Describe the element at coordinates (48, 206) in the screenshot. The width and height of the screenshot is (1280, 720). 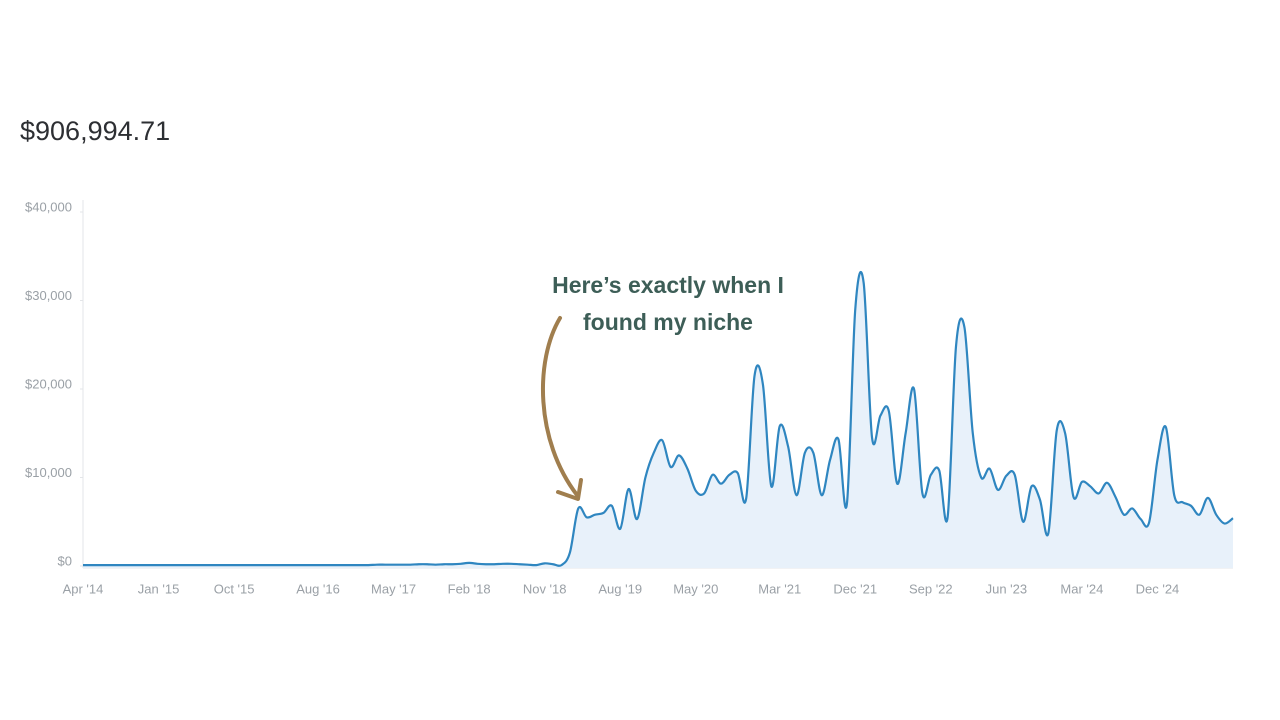
I see `y-tick-label: $40,000` at that location.